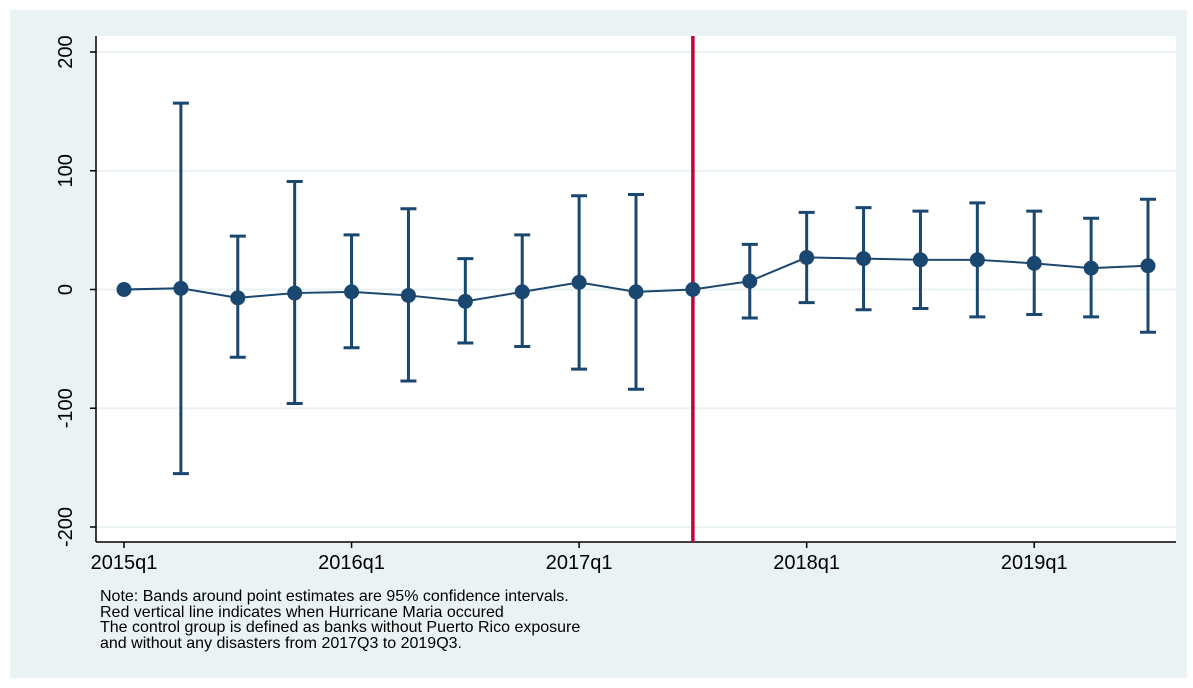 The height and width of the screenshot is (688, 1193). Describe the element at coordinates (66, 170) in the screenshot. I see `y-tick-label: 100` at that location.